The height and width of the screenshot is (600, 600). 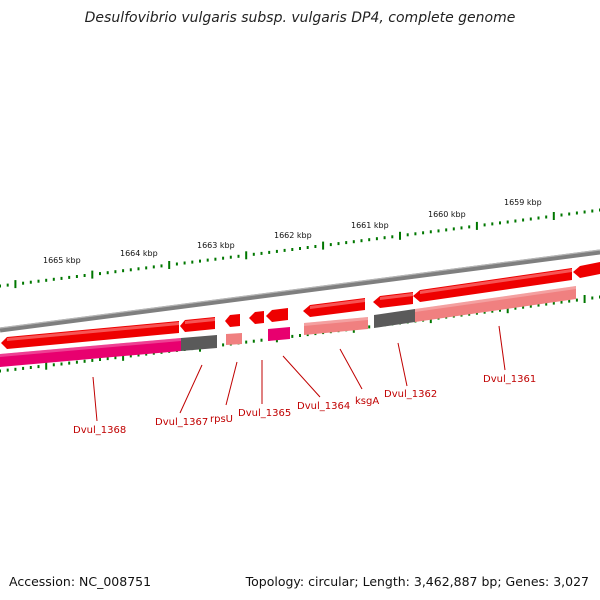 What do you see at coordinates (300, 289) in the screenshot?
I see `genome-backbone-highlight` at bounding box center [300, 289].